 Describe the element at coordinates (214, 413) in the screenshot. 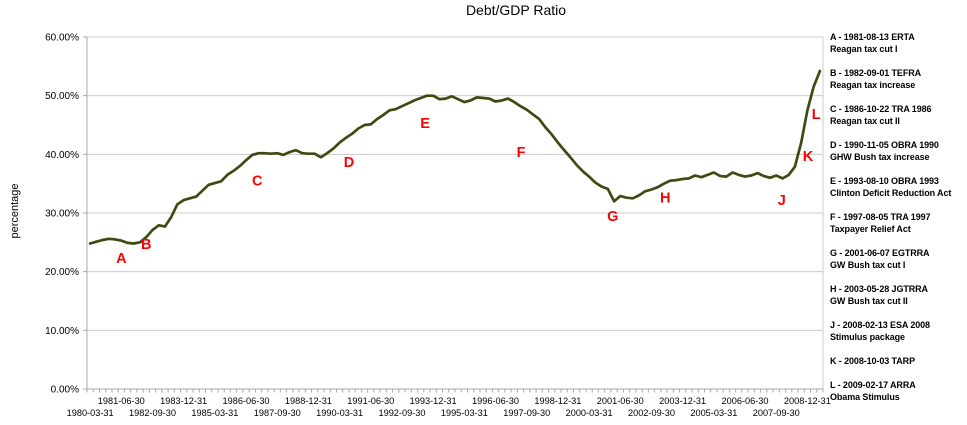

I see `x-tick-label: 1985-03-31` at that location.